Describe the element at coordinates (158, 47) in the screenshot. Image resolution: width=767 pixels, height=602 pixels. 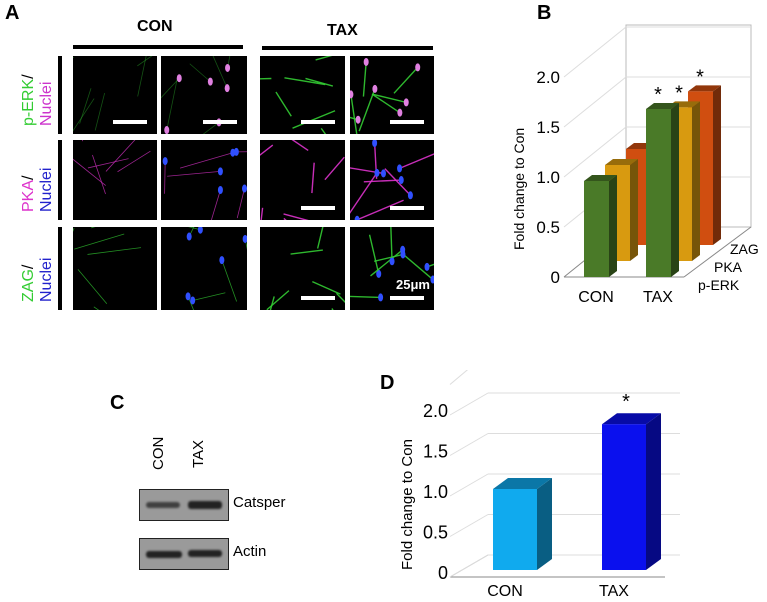
I see `group-bar-con` at that location.